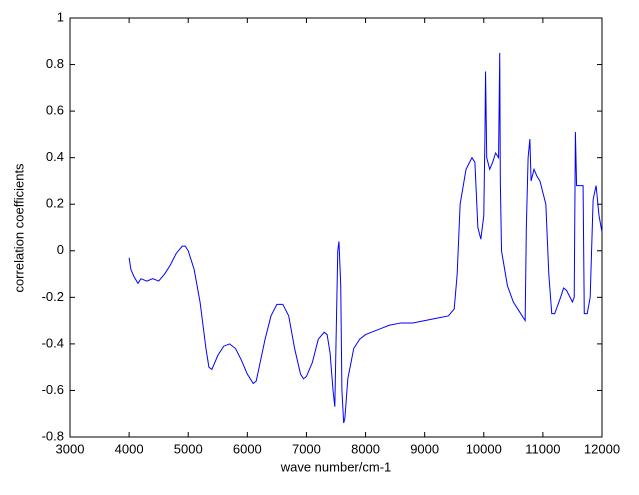  What do you see at coordinates (70, 448) in the screenshot?
I see `x-tick-label: 3000` at bounding box center [70, 448].